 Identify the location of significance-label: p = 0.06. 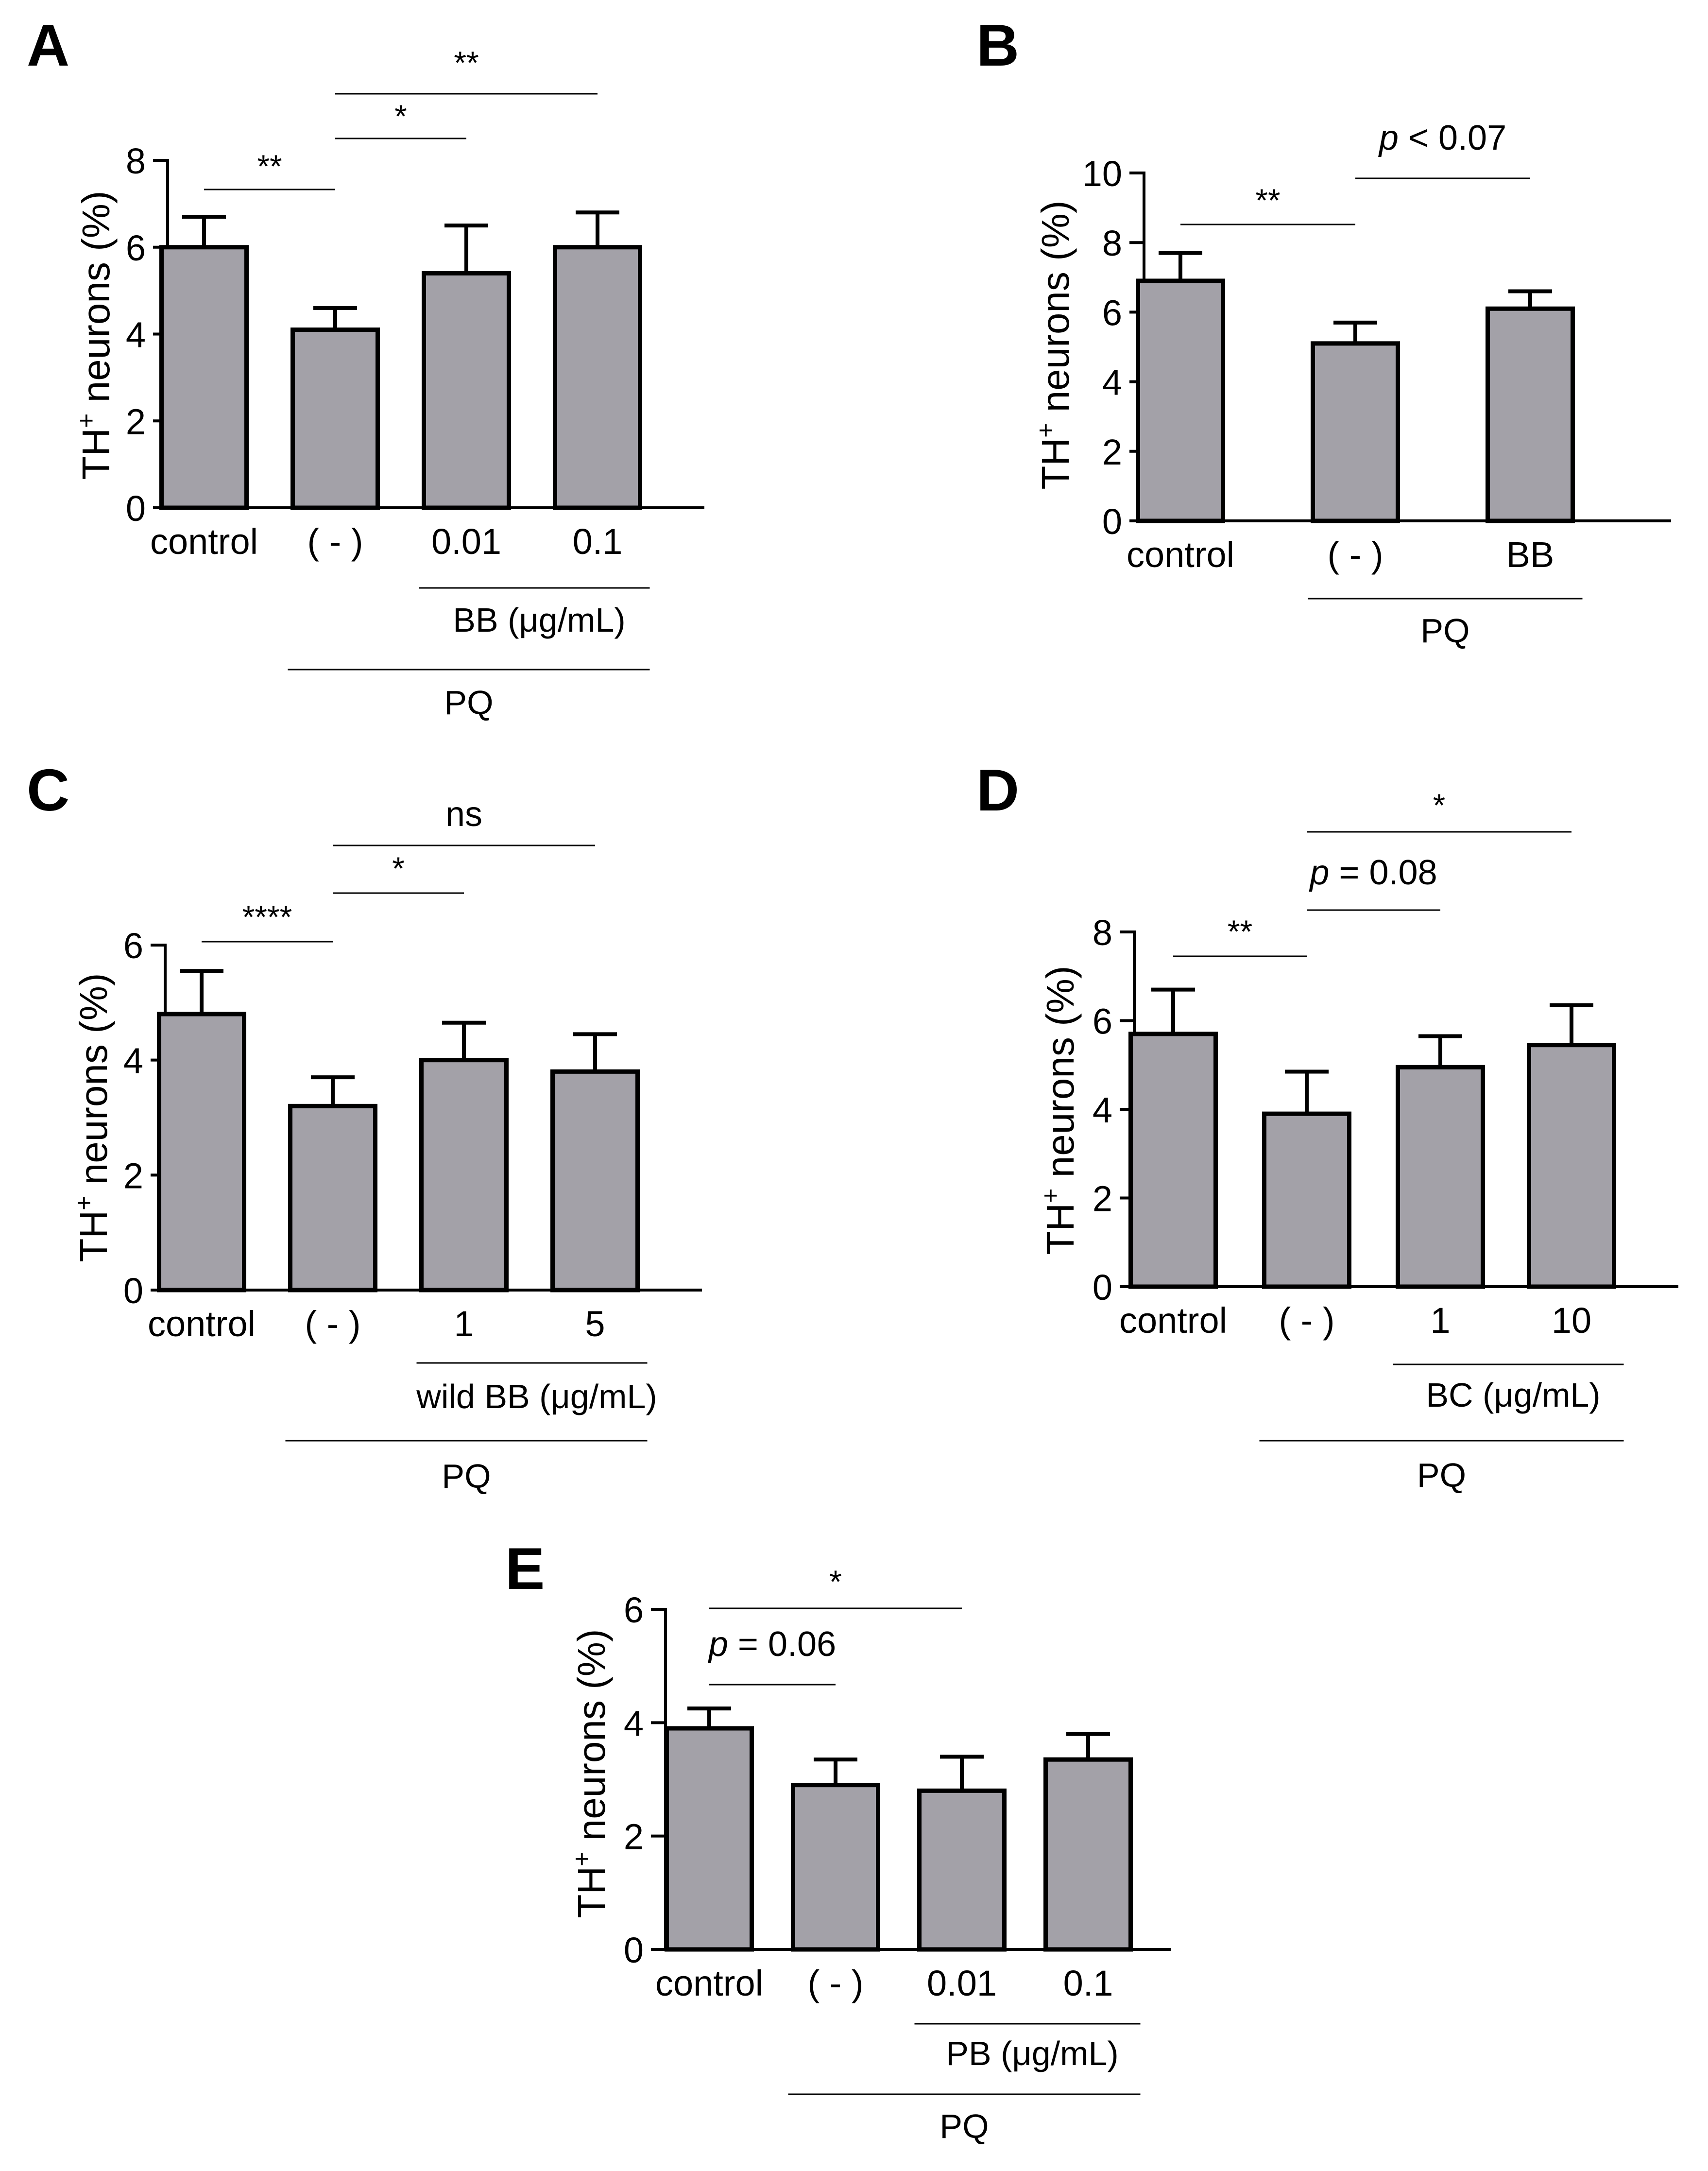
(772, 1644).